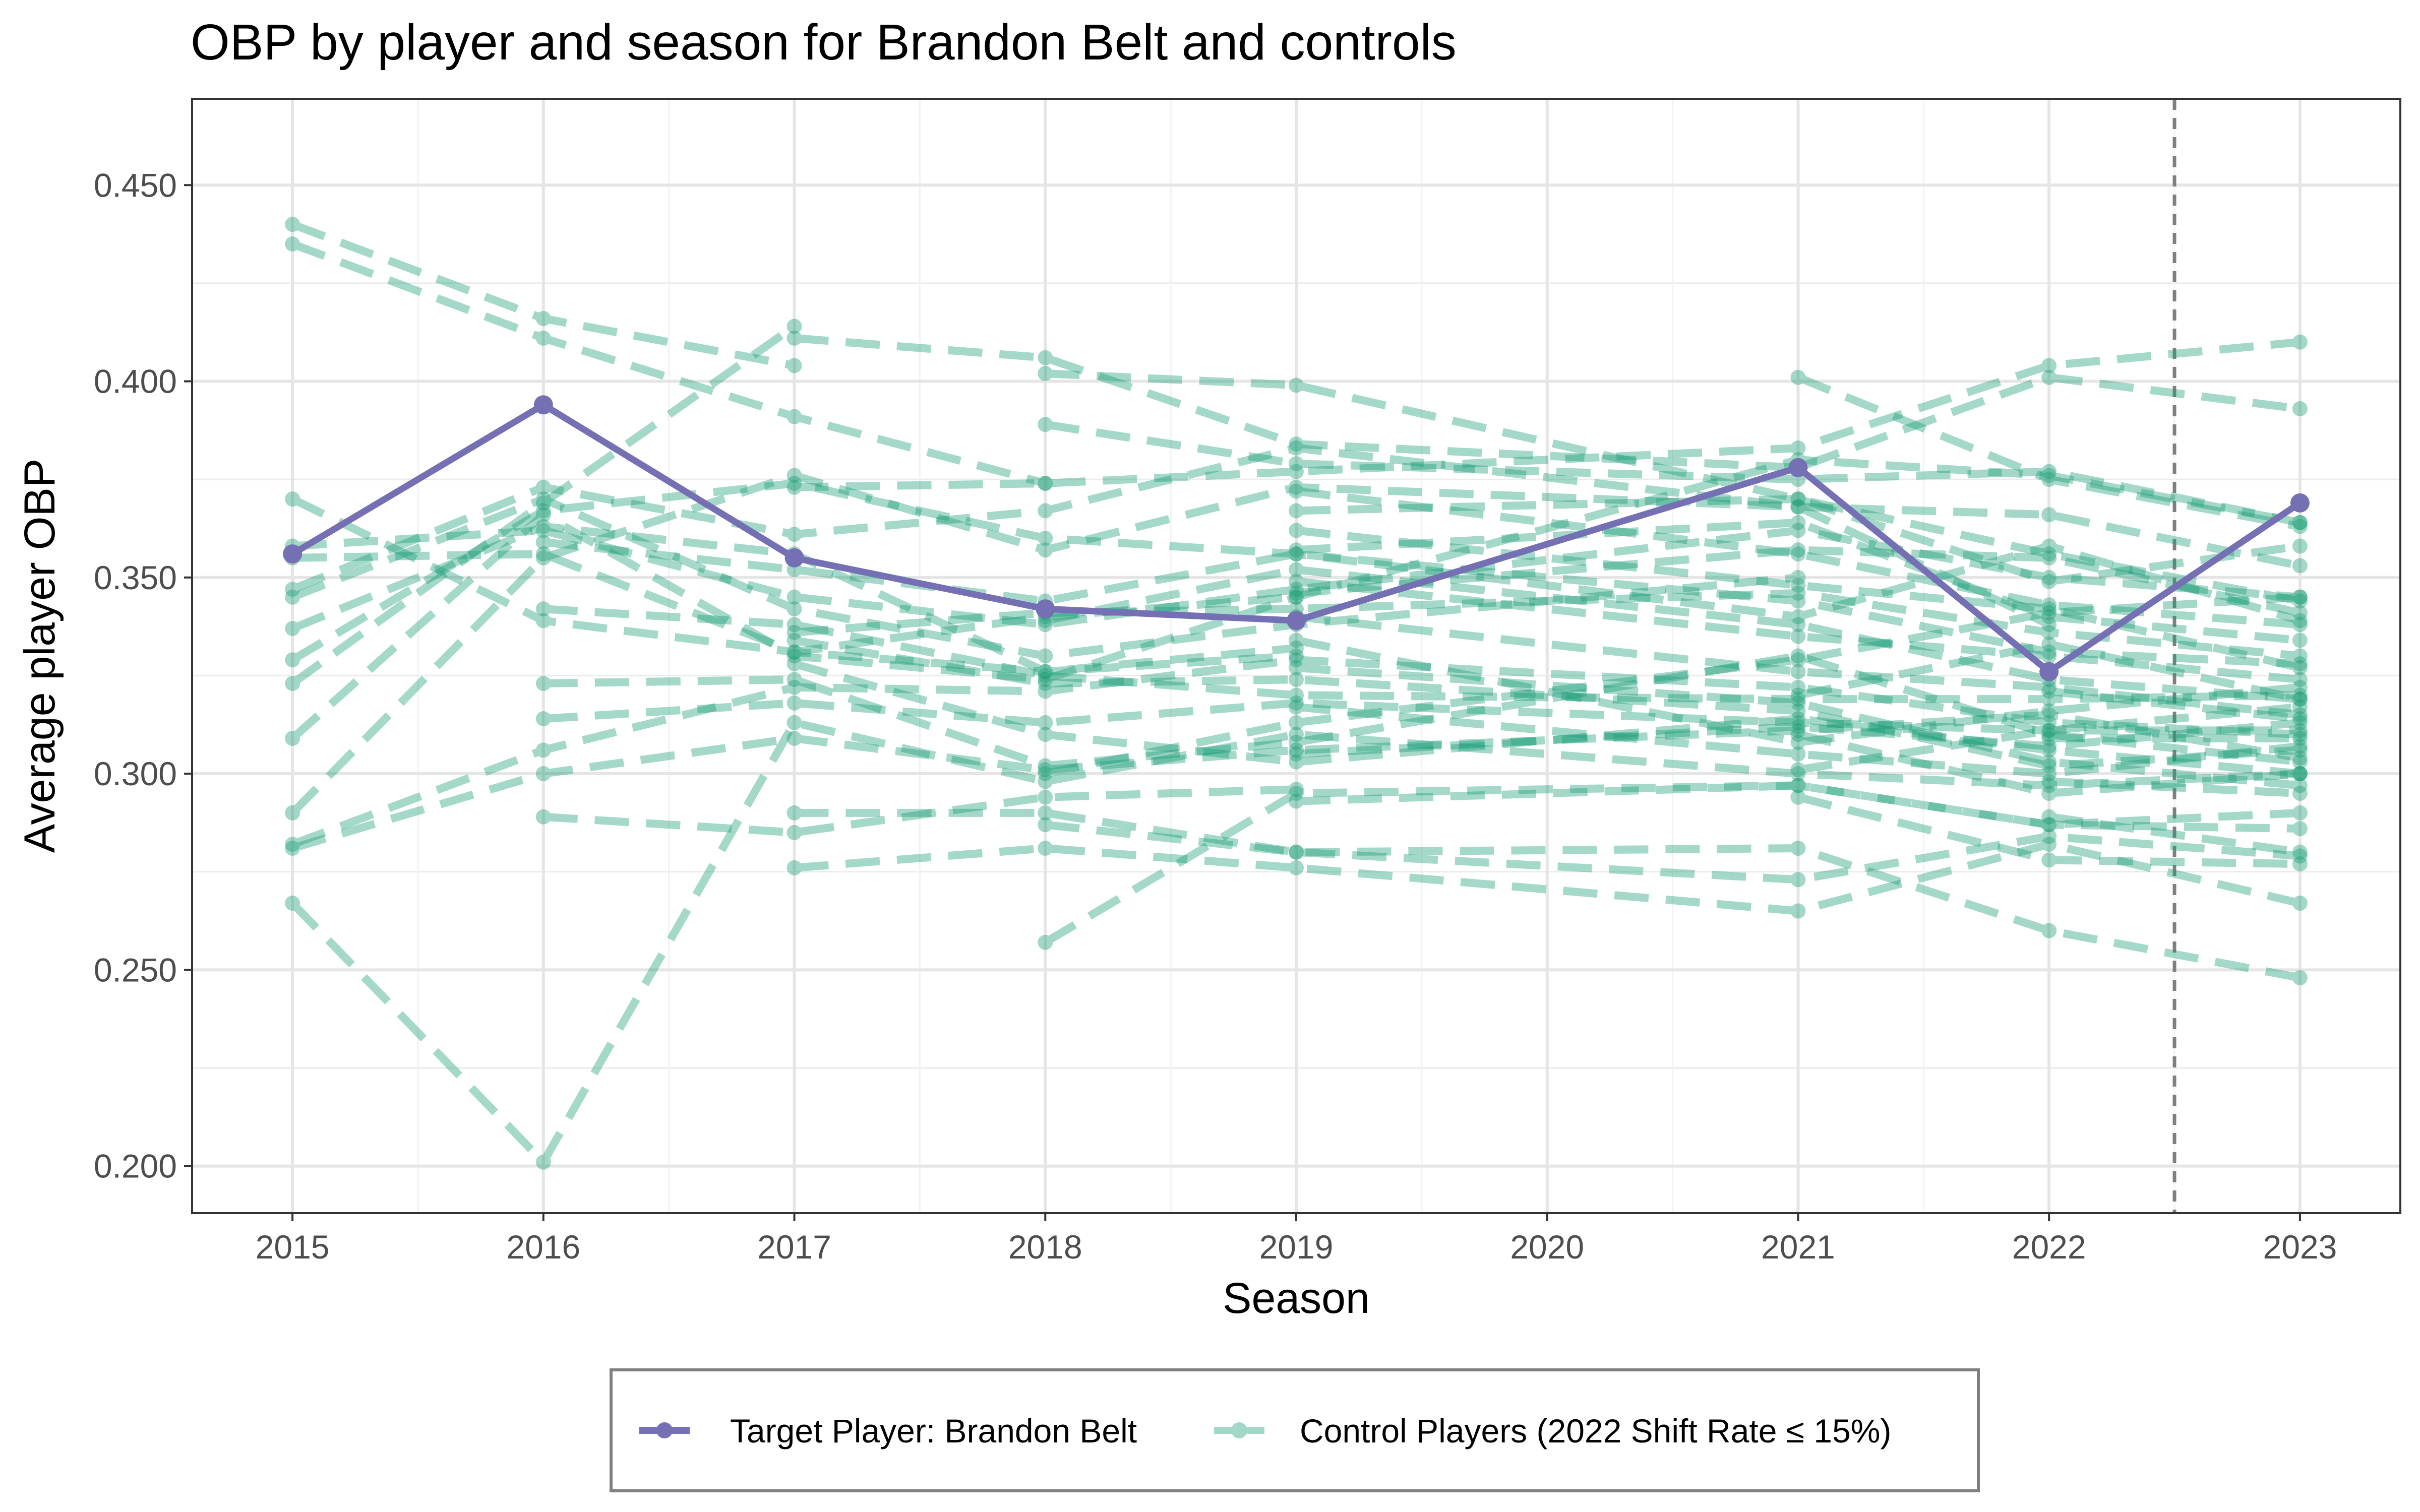  Describe the element at coordinates (135, 969) in the screenshot. I see `y-tick-label: 0.250` at that location.